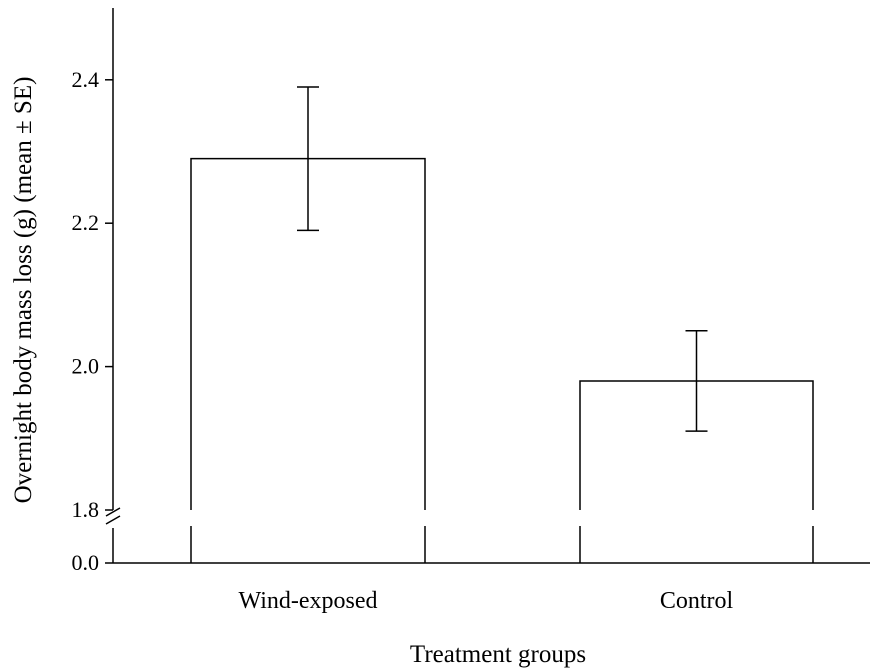 This screenshot has width=881, height=668. I want to click on y-tick-label: 2.2, so click(86, 222).